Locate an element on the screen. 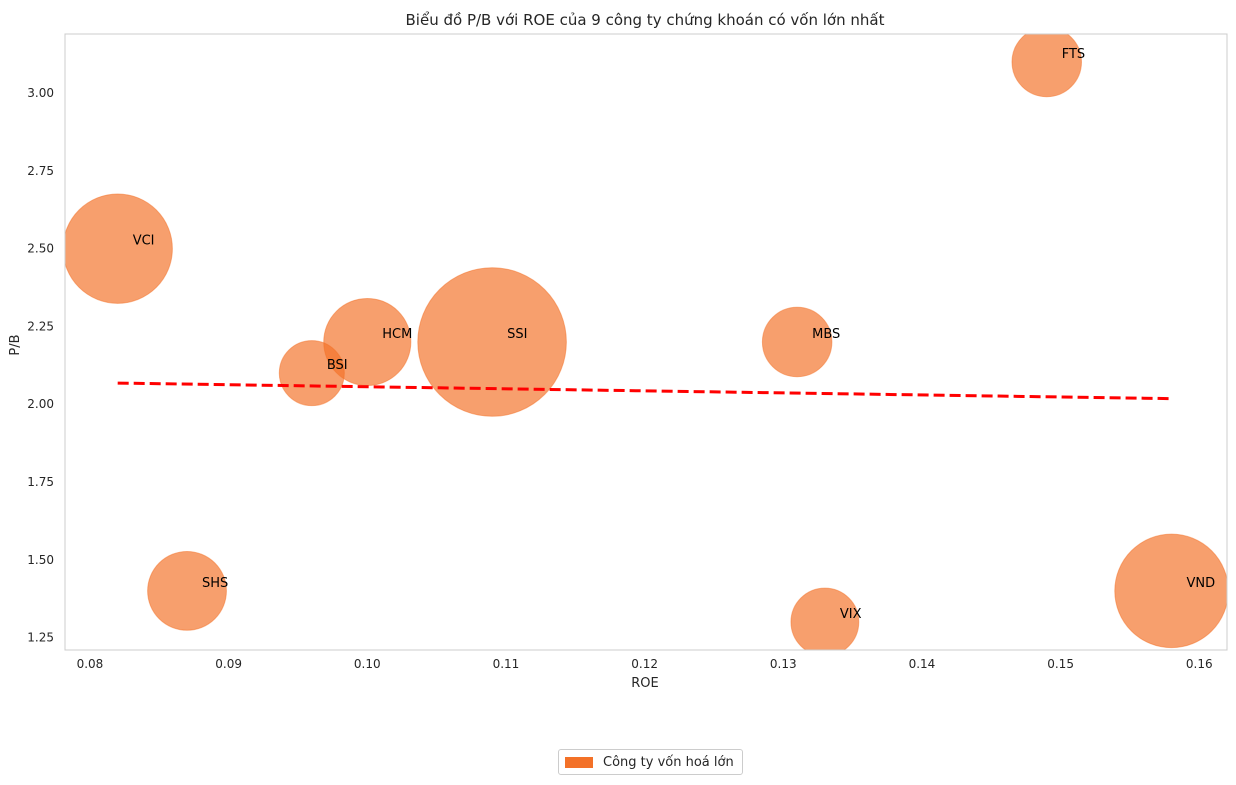 This screenshot has height=785, width=1236. x-tick-label: 0.10 is located at coordinates (367, 664).